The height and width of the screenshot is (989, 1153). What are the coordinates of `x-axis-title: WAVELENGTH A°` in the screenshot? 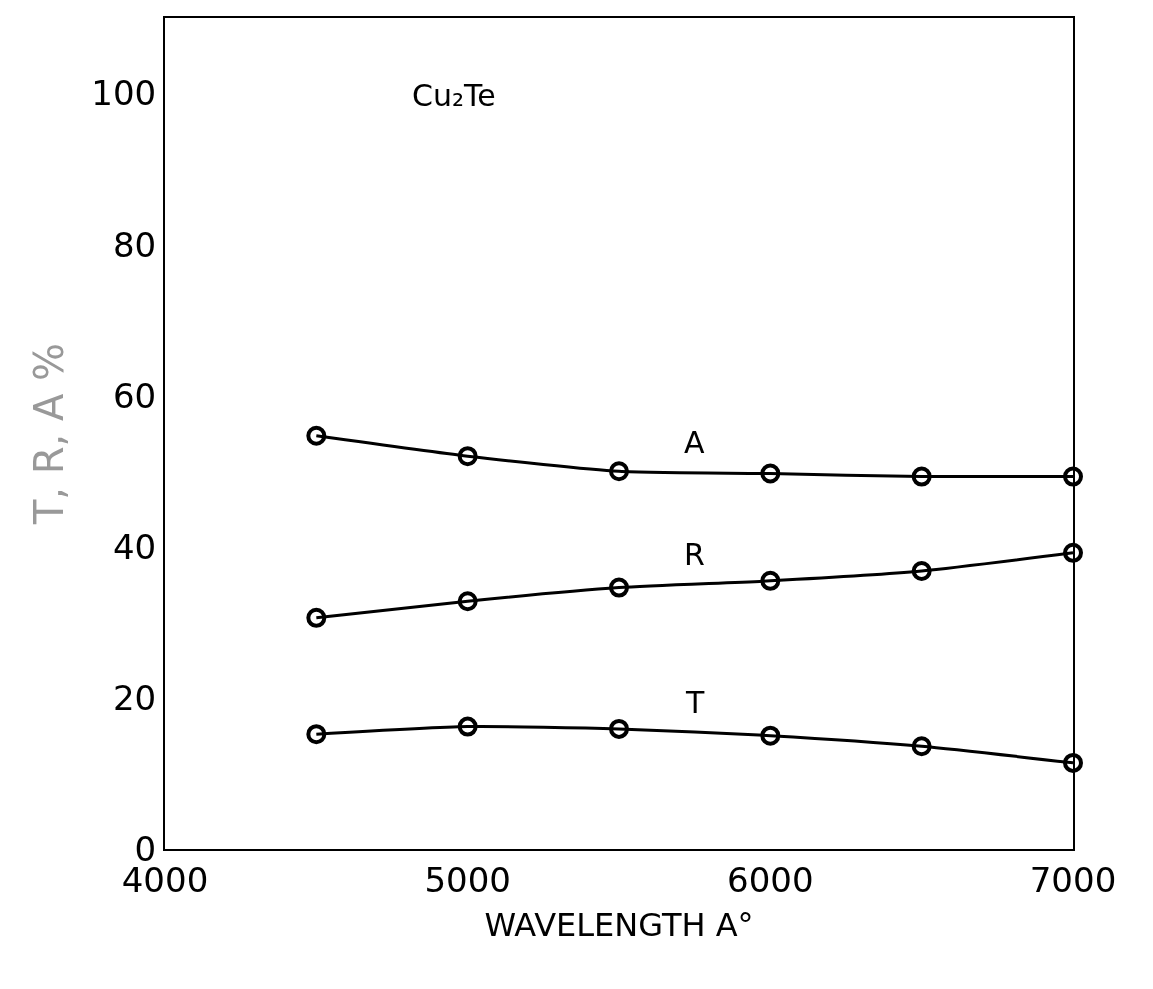 It's located at (619, 925).